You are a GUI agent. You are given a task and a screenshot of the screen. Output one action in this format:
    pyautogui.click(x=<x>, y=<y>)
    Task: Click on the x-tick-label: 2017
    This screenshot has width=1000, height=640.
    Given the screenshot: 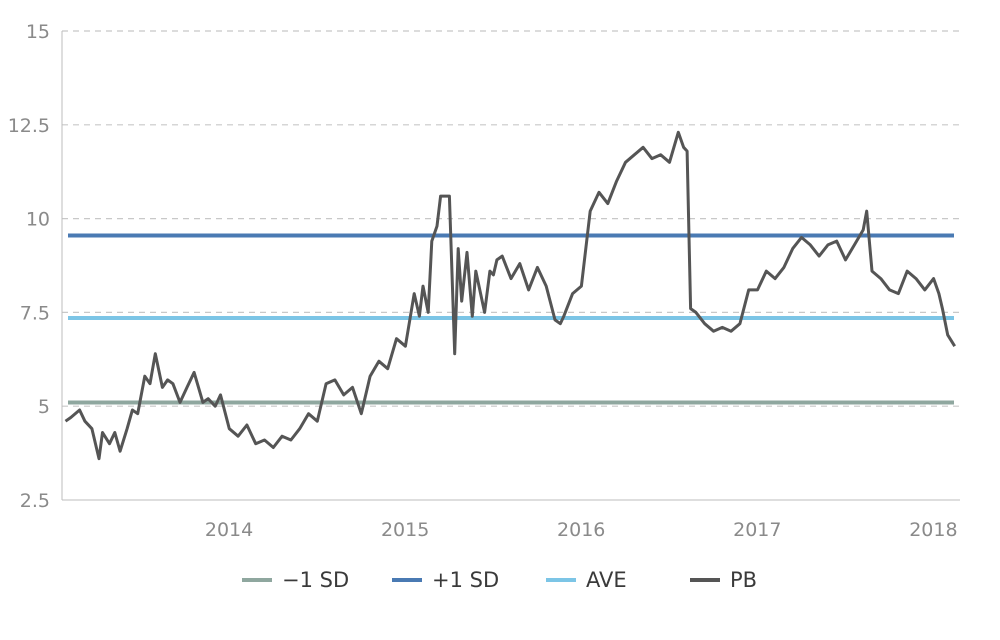 What is the action you would take?
    pyautogui.click(x=757, y=530)
    